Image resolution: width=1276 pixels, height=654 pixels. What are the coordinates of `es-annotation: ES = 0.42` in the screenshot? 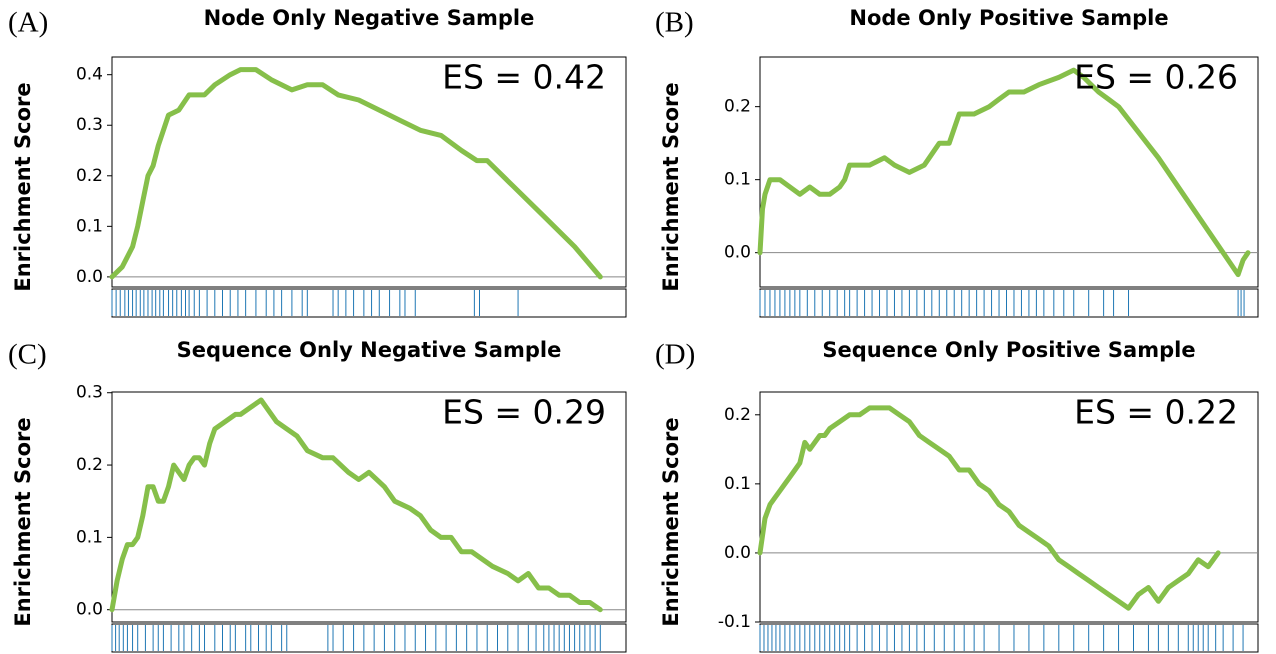 It's located at (524, 77).